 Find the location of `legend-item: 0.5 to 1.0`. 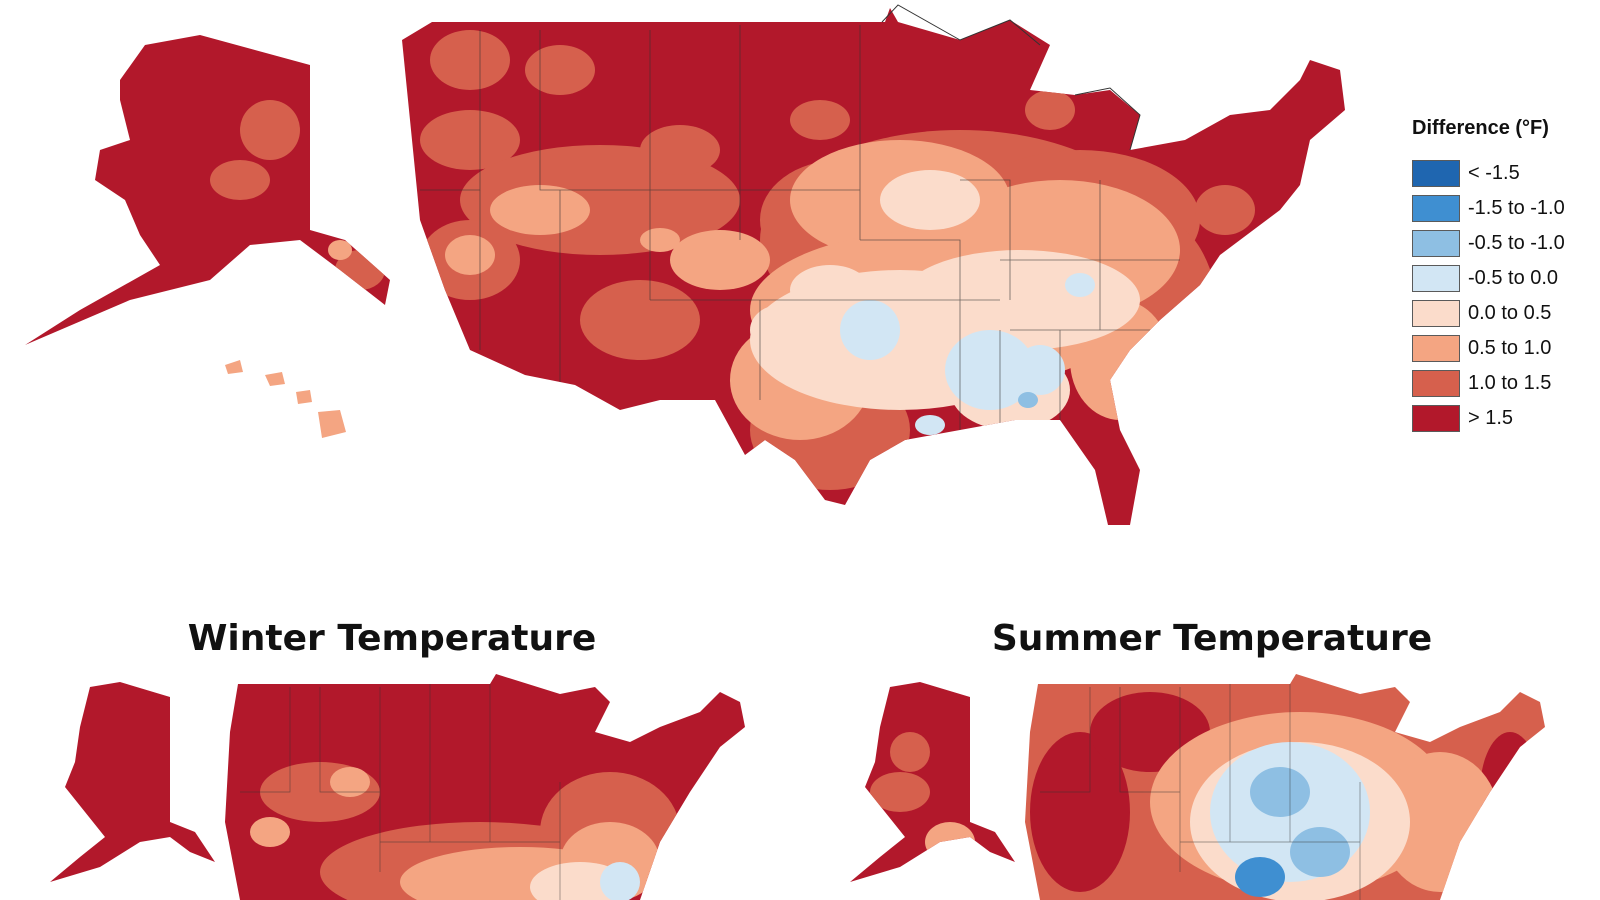

legend-item: 0.5 to 1.0 is located at coordinates (1504, 348).